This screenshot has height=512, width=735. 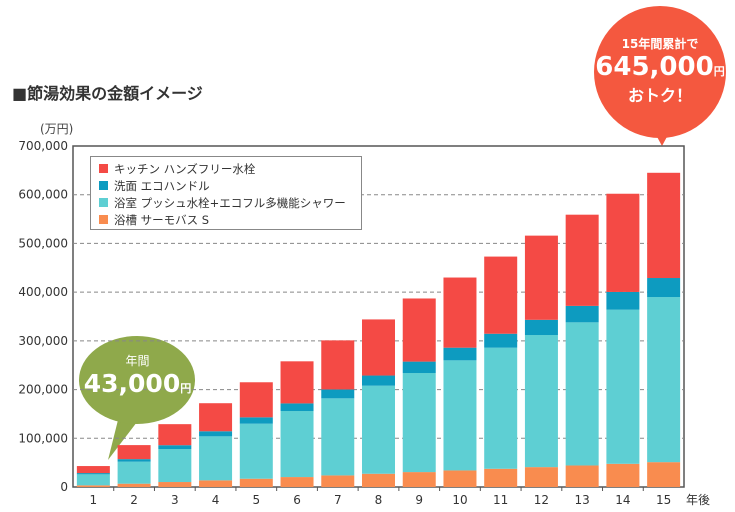 I want to click on y-tick-label: 0, so click(x=64, y=487).